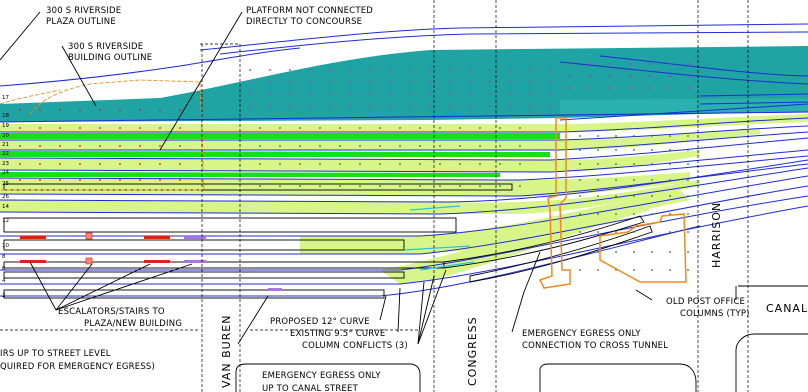 This screenshot has height=392, width=808. Describe the element at coordinates (304, 22) in the screenshot. I see `platform-label-2: DIRECTLY TO CONCOURSE` at that location.